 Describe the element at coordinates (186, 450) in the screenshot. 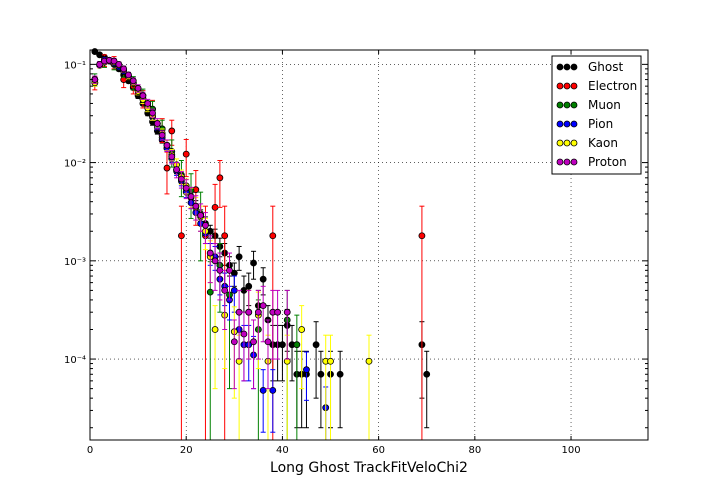

I see `x-tick-label: 20` at that location.